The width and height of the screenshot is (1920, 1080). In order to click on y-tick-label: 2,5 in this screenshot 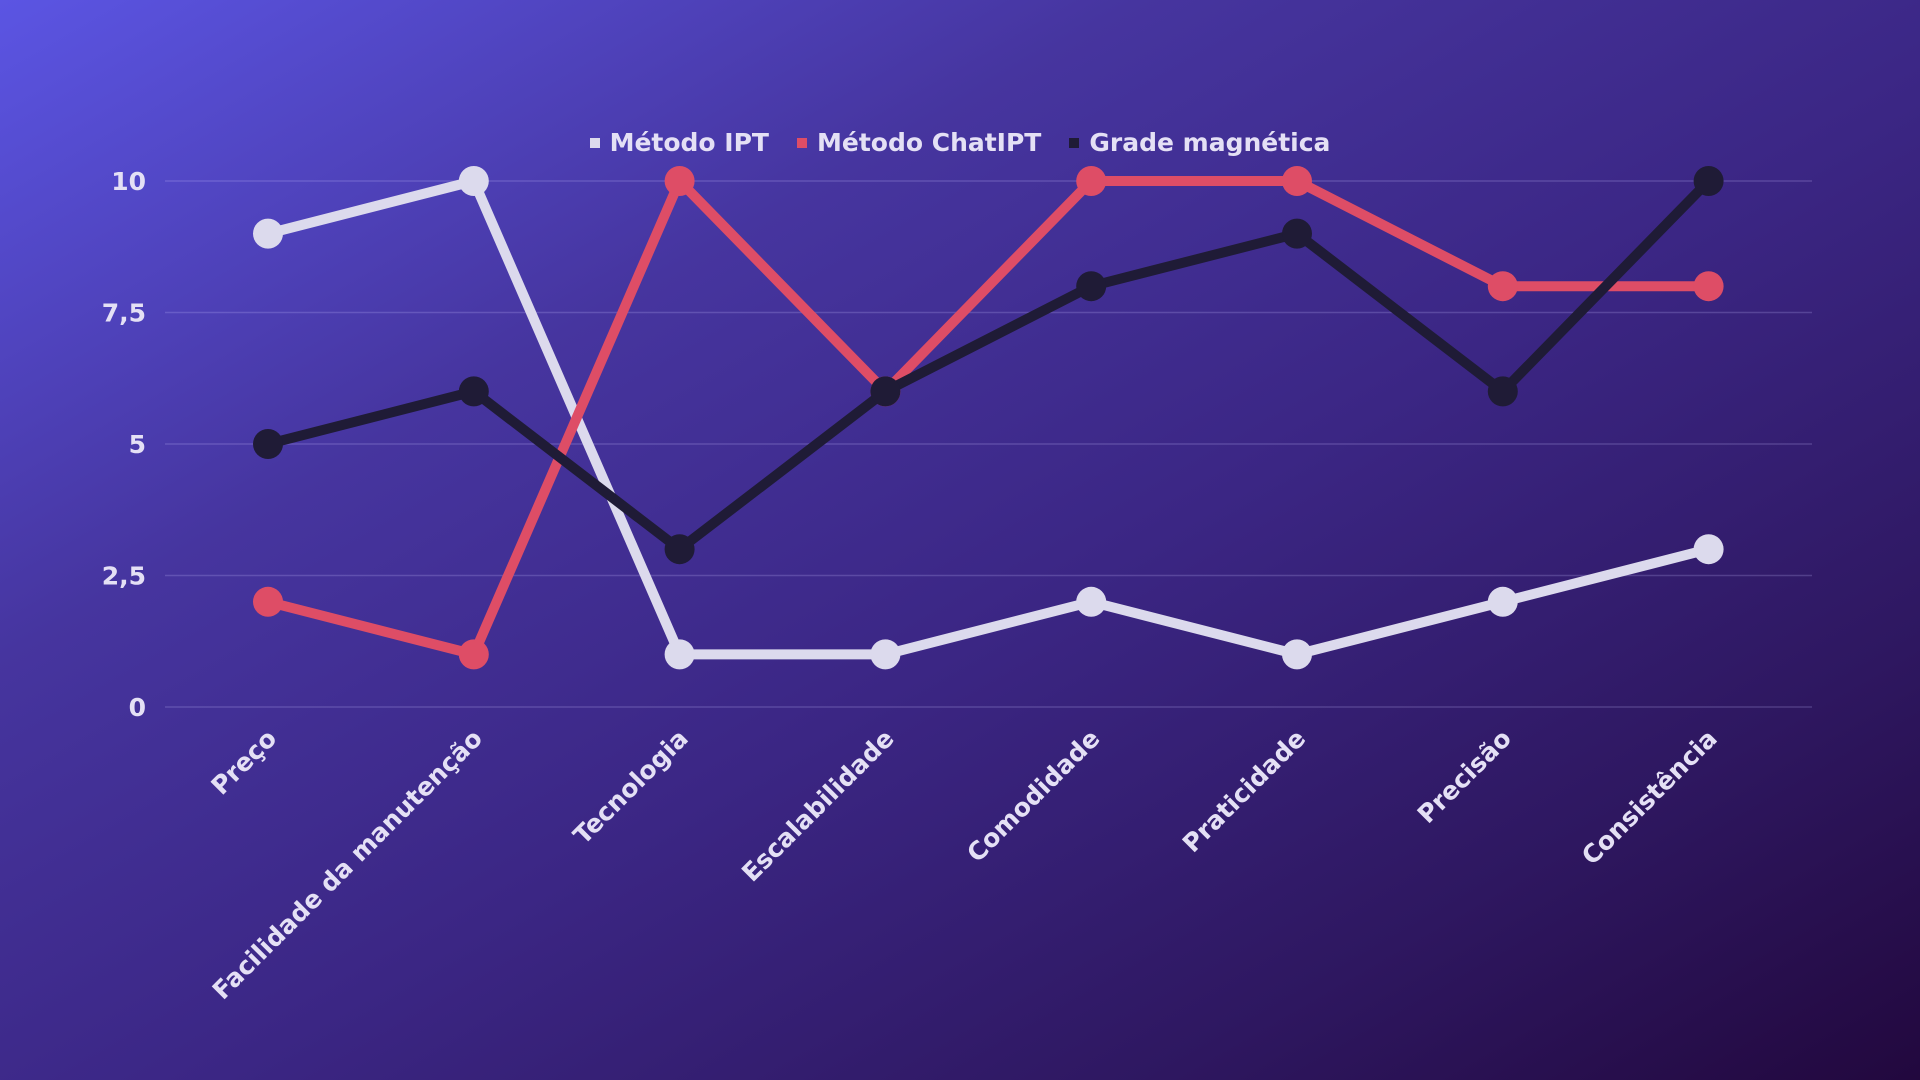, I will do `click(124, 576)`.